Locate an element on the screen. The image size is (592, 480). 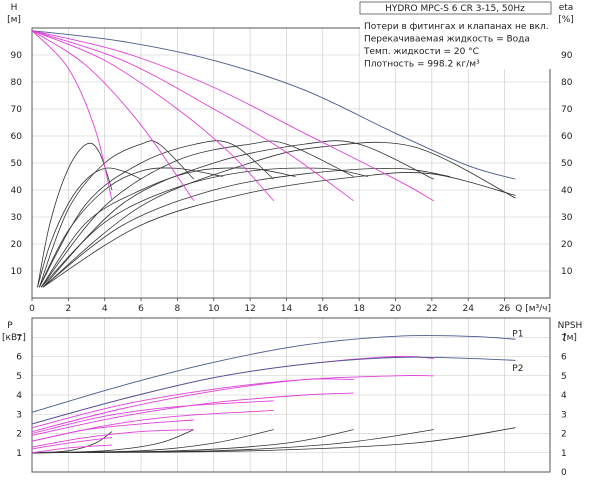
y-left-tick-label: 1 is located at coordinates (19, 454).